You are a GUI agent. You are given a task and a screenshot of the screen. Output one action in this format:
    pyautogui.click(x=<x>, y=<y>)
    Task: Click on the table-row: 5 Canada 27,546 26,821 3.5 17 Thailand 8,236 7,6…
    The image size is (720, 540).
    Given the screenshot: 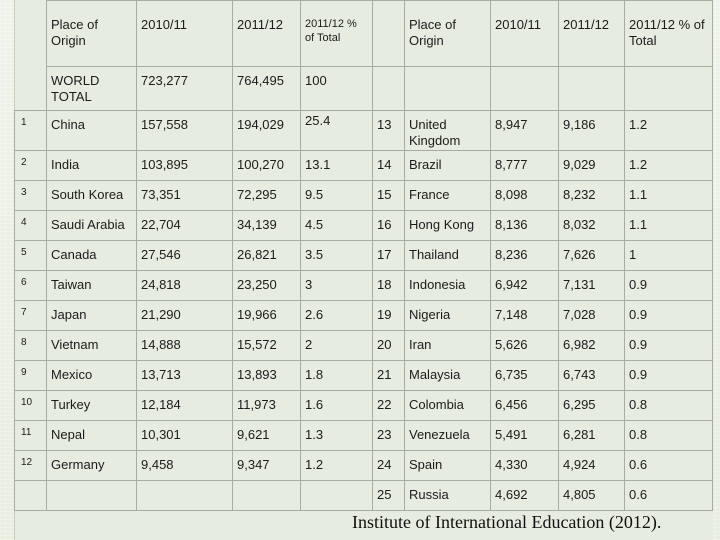 What is the action you would take?
    pyautogui.click(x=363, y=255)
    